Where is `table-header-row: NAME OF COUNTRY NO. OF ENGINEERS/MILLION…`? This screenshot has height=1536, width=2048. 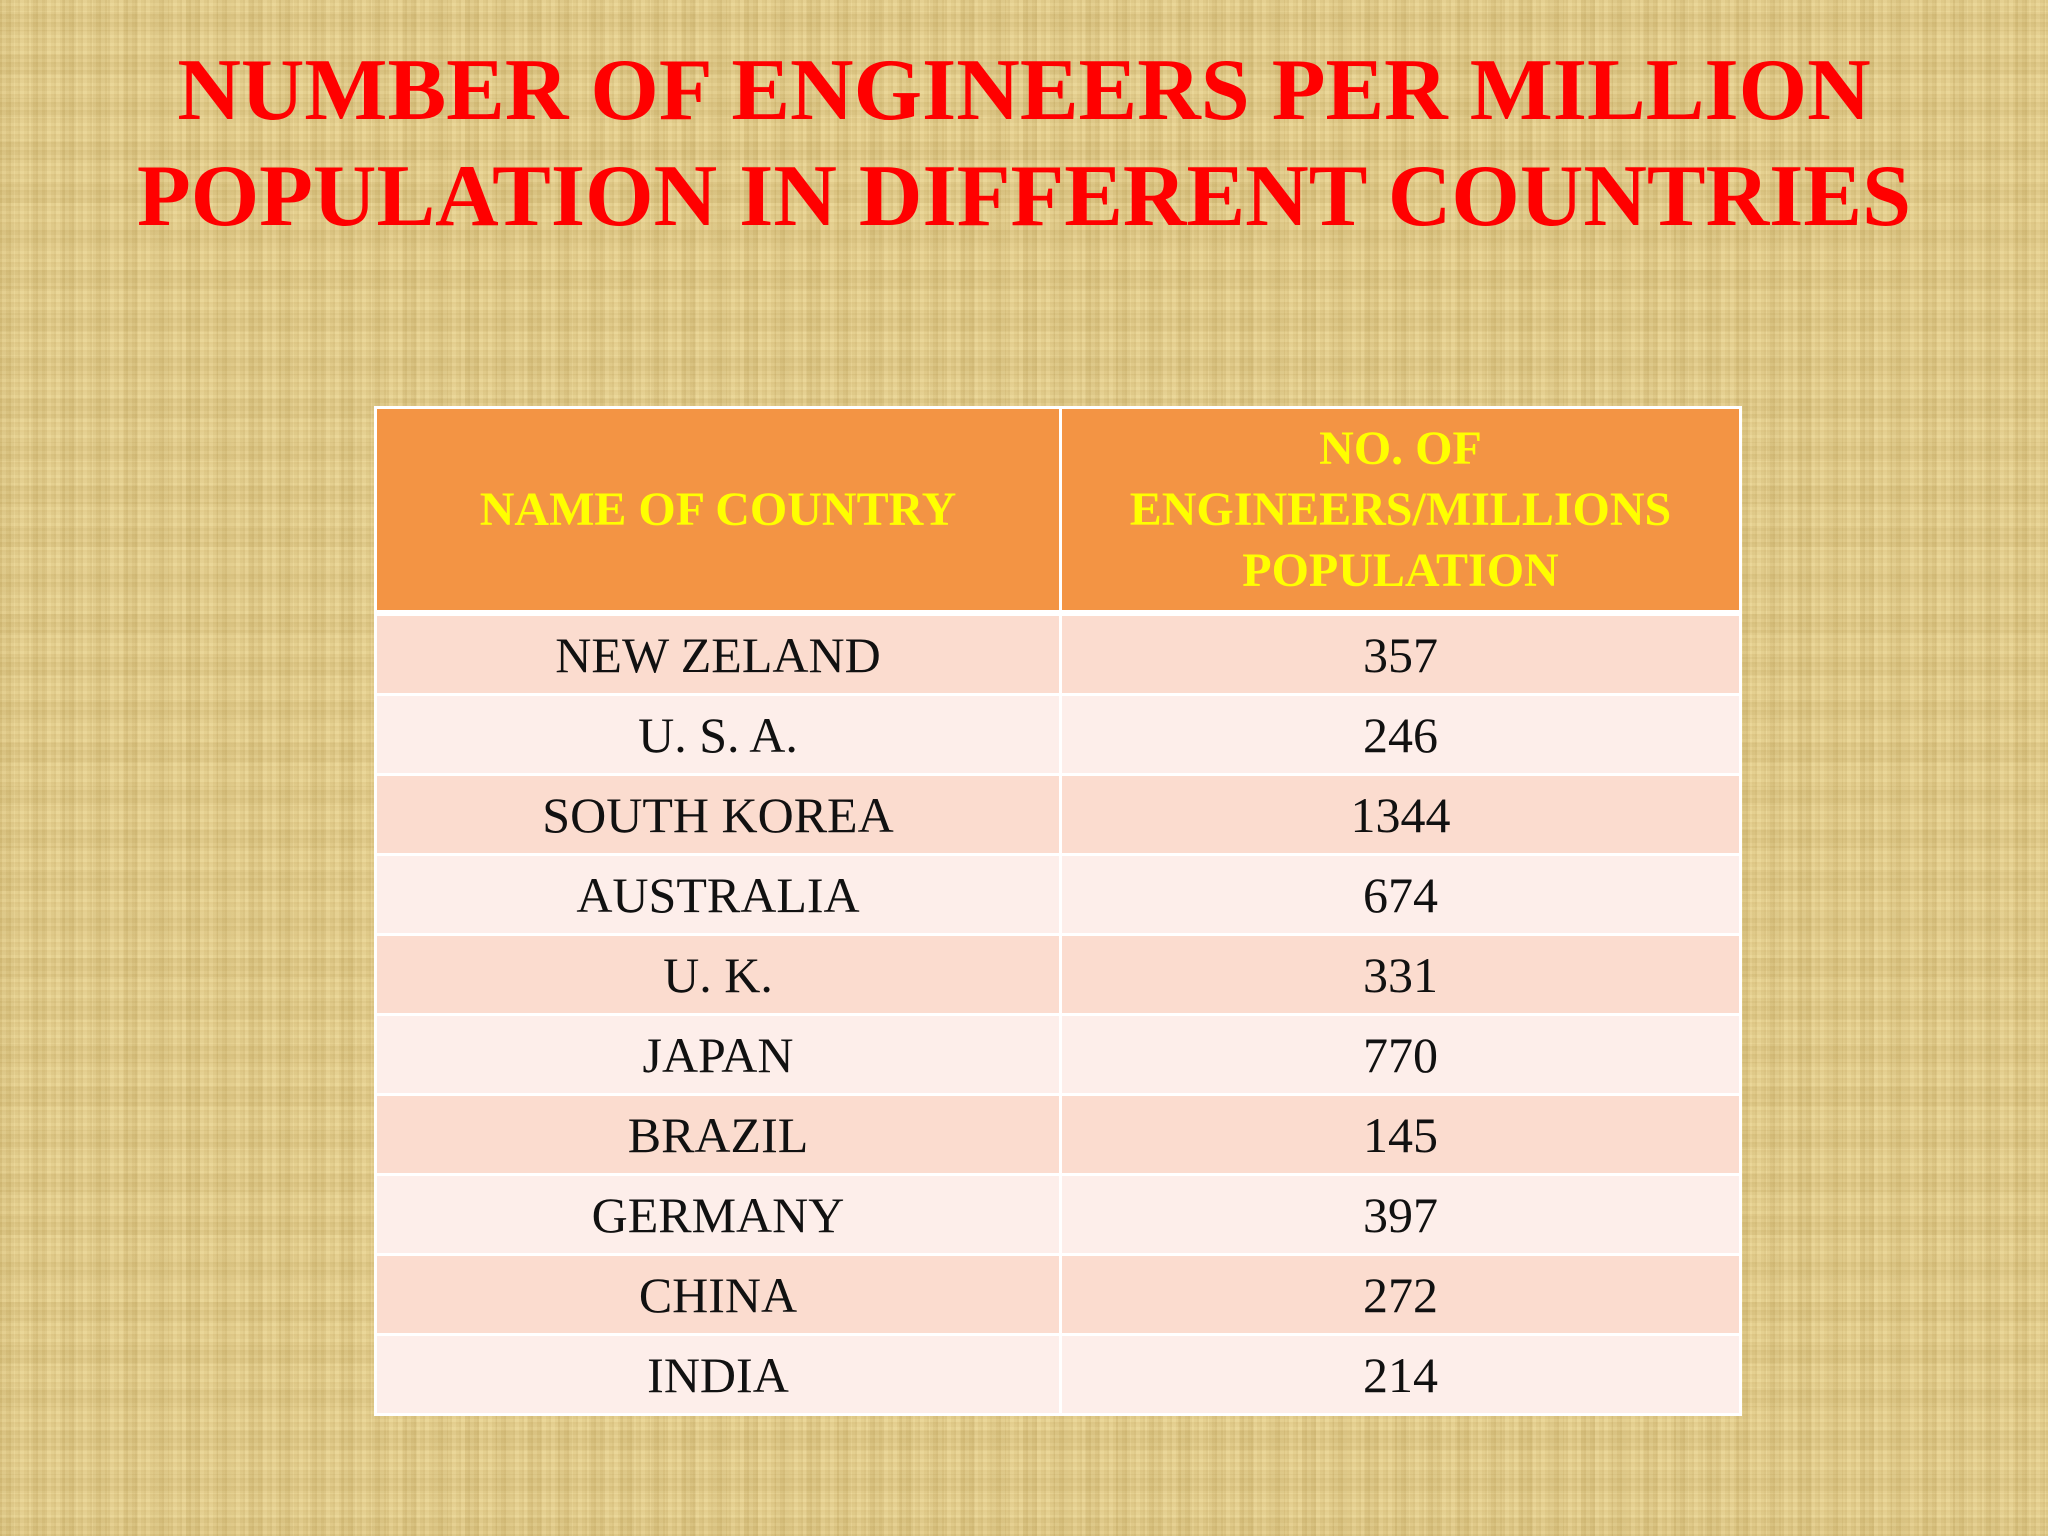 table-header-row: NAME OF COUNTRY NO. OF ENGINEERS/MILLION… is located at coordinates (1058, 510).